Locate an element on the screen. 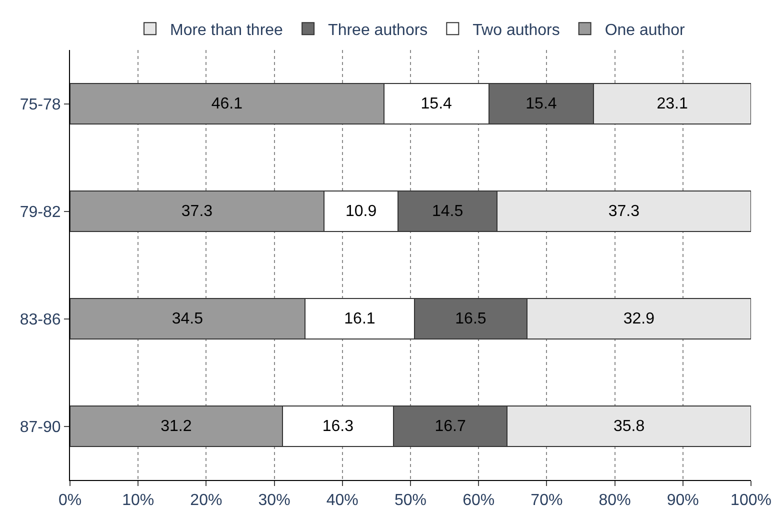  data-label: 32.9 is located at coordinates (639, 319).